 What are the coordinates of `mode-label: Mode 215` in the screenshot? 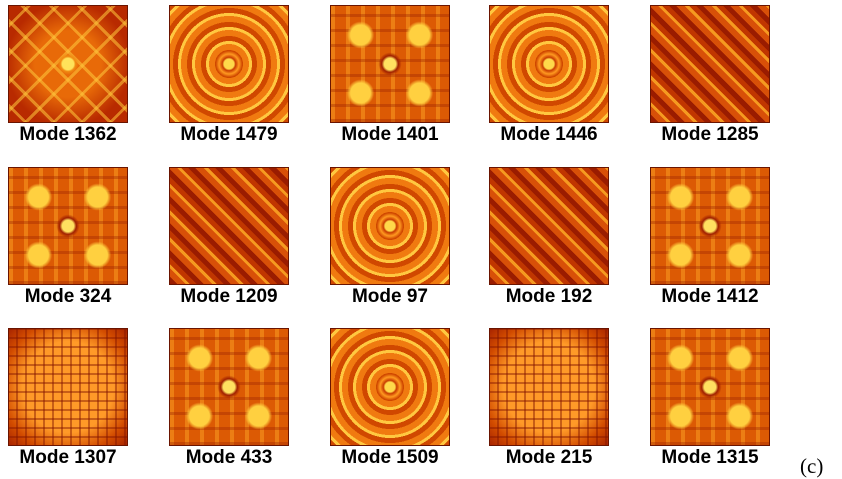 It's located at (549, 457).